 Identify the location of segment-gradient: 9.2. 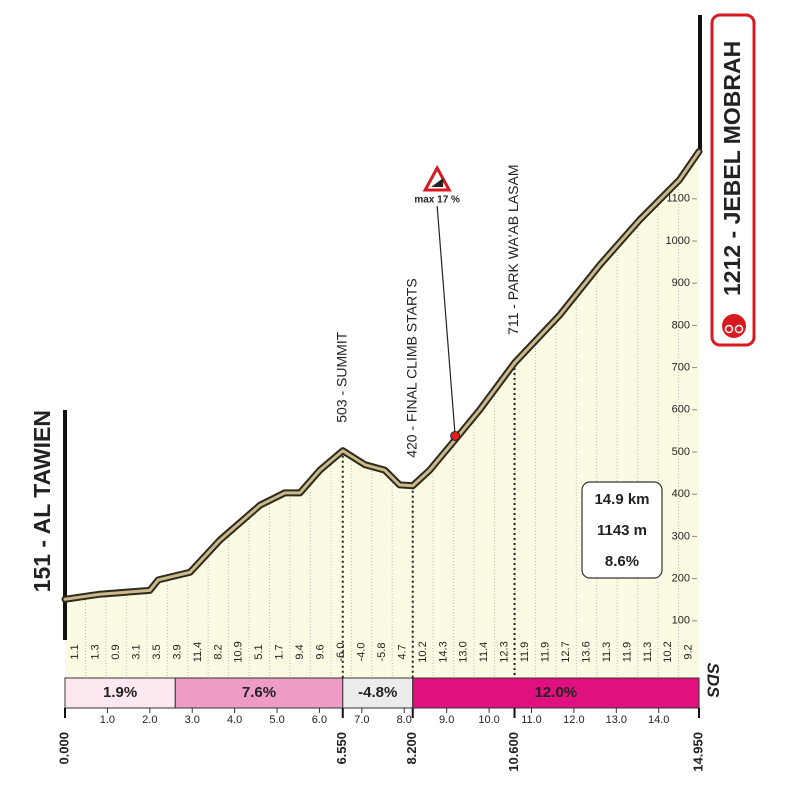
(689, 651).